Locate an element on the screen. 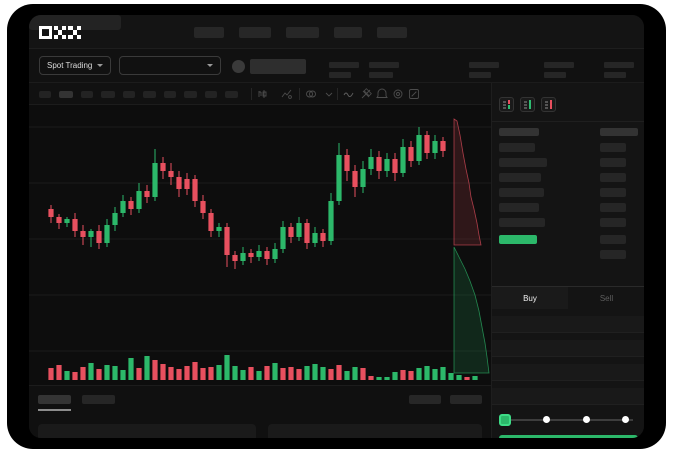 The width and height of the screenshot is (673, 453). stat-24h-low is located at coordinates (384, 65).